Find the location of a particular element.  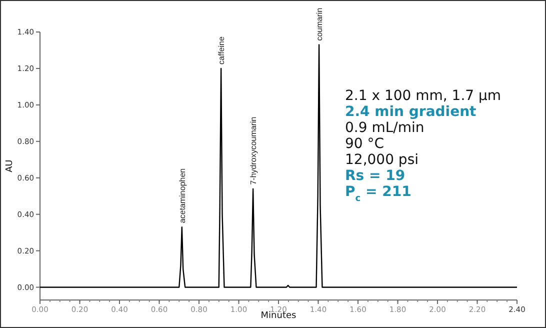

y-axis-title: AU is located at coordinates (10, 166).